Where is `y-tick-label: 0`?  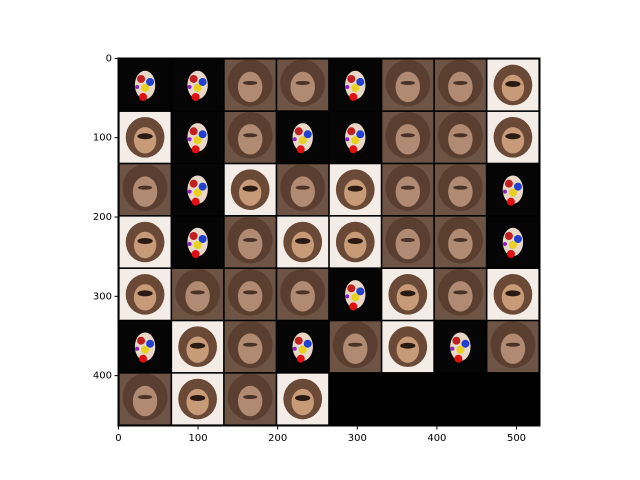
y-tick-label: 0 is located at coordinates (109, 58).